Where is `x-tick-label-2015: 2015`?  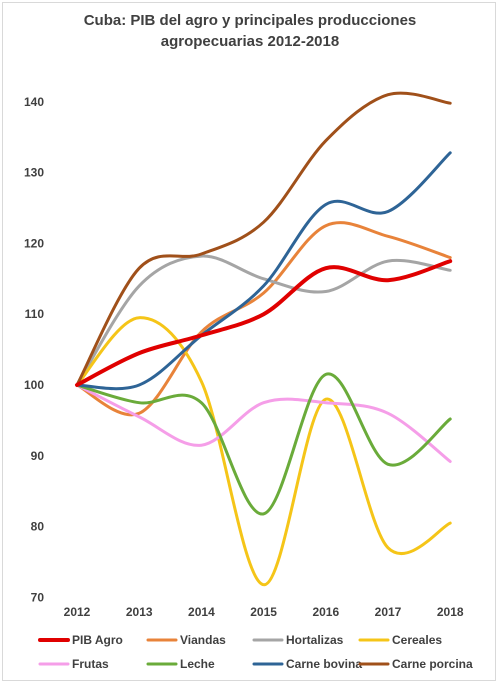
x-tick-label-2015: 2015 is located at coordinates (263, 612).